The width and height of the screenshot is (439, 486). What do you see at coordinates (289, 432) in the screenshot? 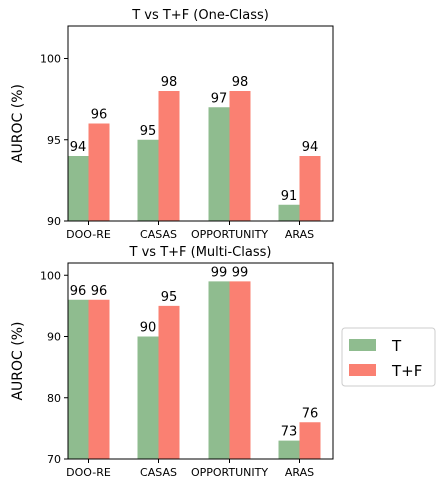
I see `data-label: 73` at bounding box center [289, 432].